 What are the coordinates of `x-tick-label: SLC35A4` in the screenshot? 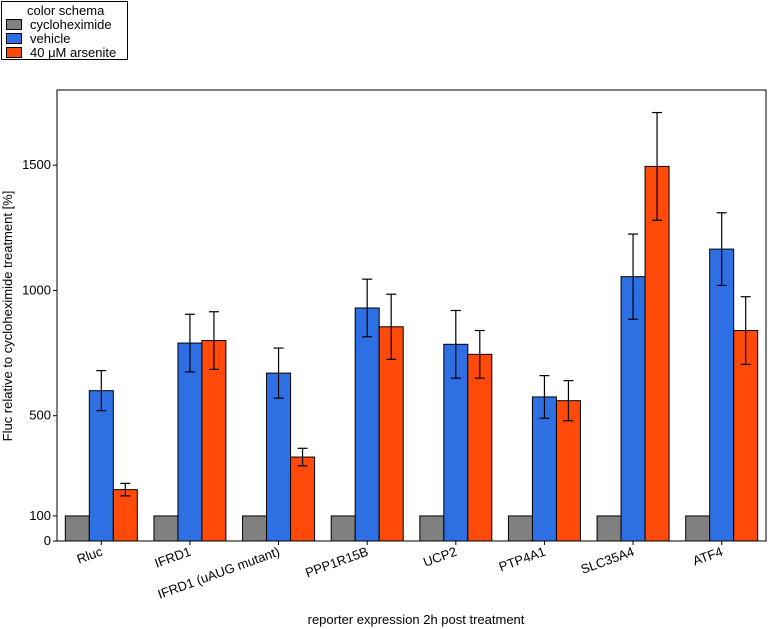 It's located at (607, 560).